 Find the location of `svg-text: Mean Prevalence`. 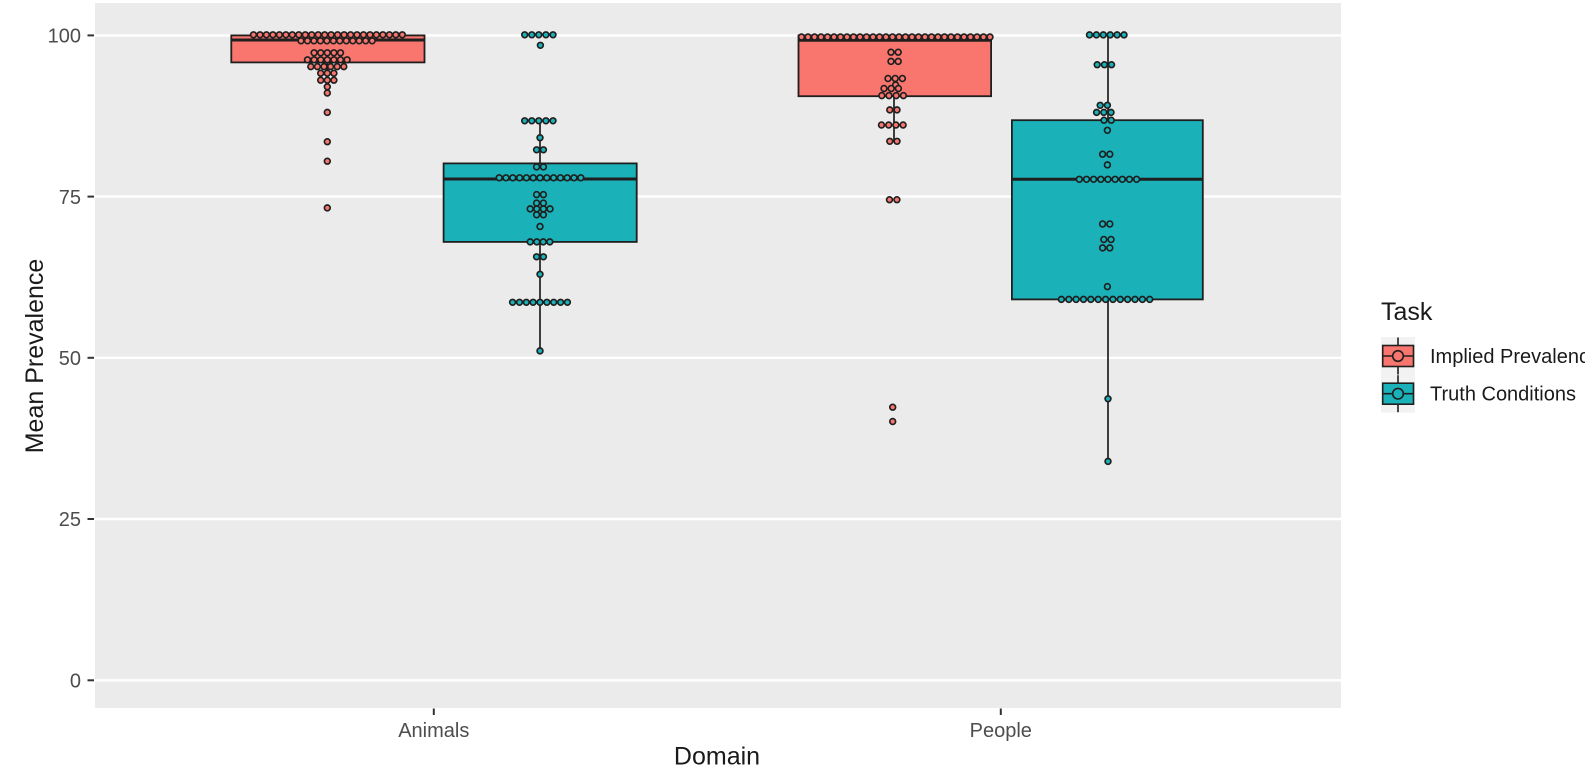

svg-text: Mean Prevalence is located at coordinates (35, 356).